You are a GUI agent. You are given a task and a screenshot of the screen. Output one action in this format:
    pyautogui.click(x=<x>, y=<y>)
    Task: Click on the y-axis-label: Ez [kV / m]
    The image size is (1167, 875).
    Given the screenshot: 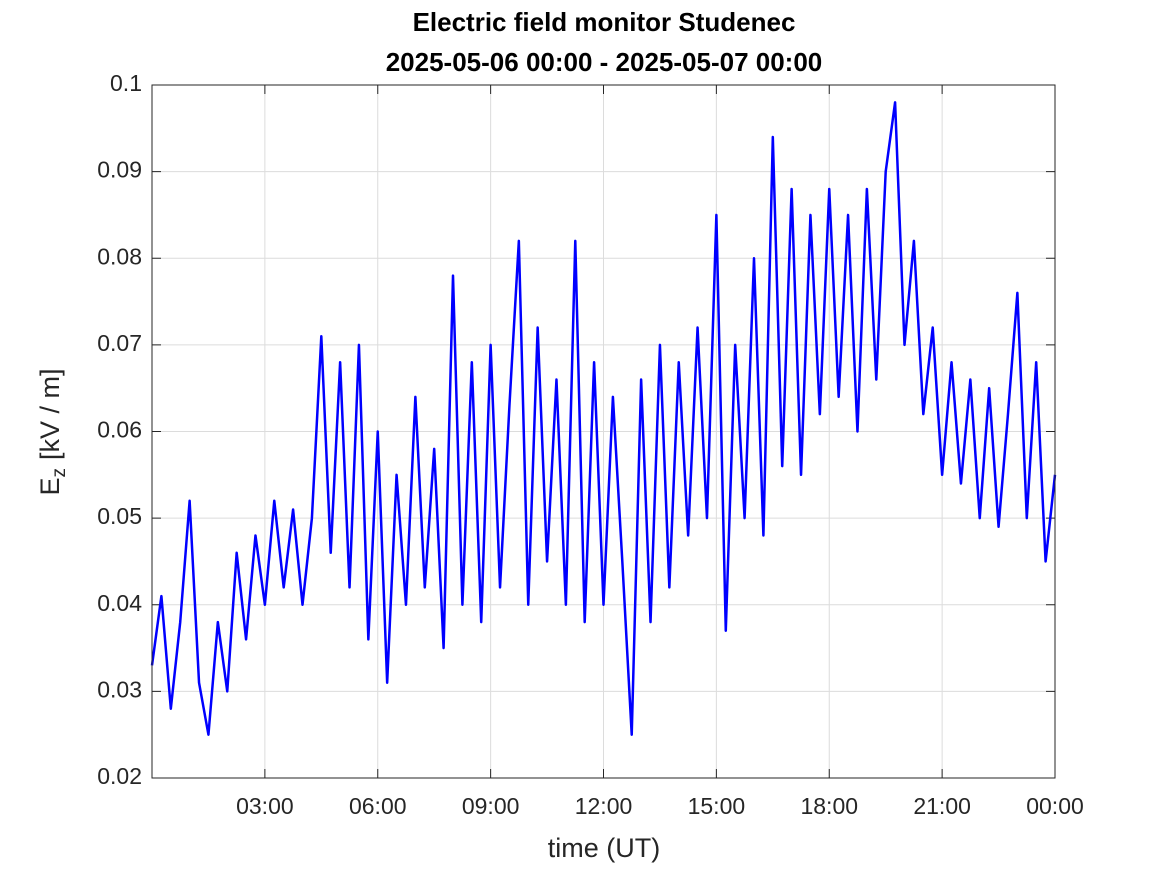 What is the action you would take?
    pyautogui.click(x=52, y=431)
    